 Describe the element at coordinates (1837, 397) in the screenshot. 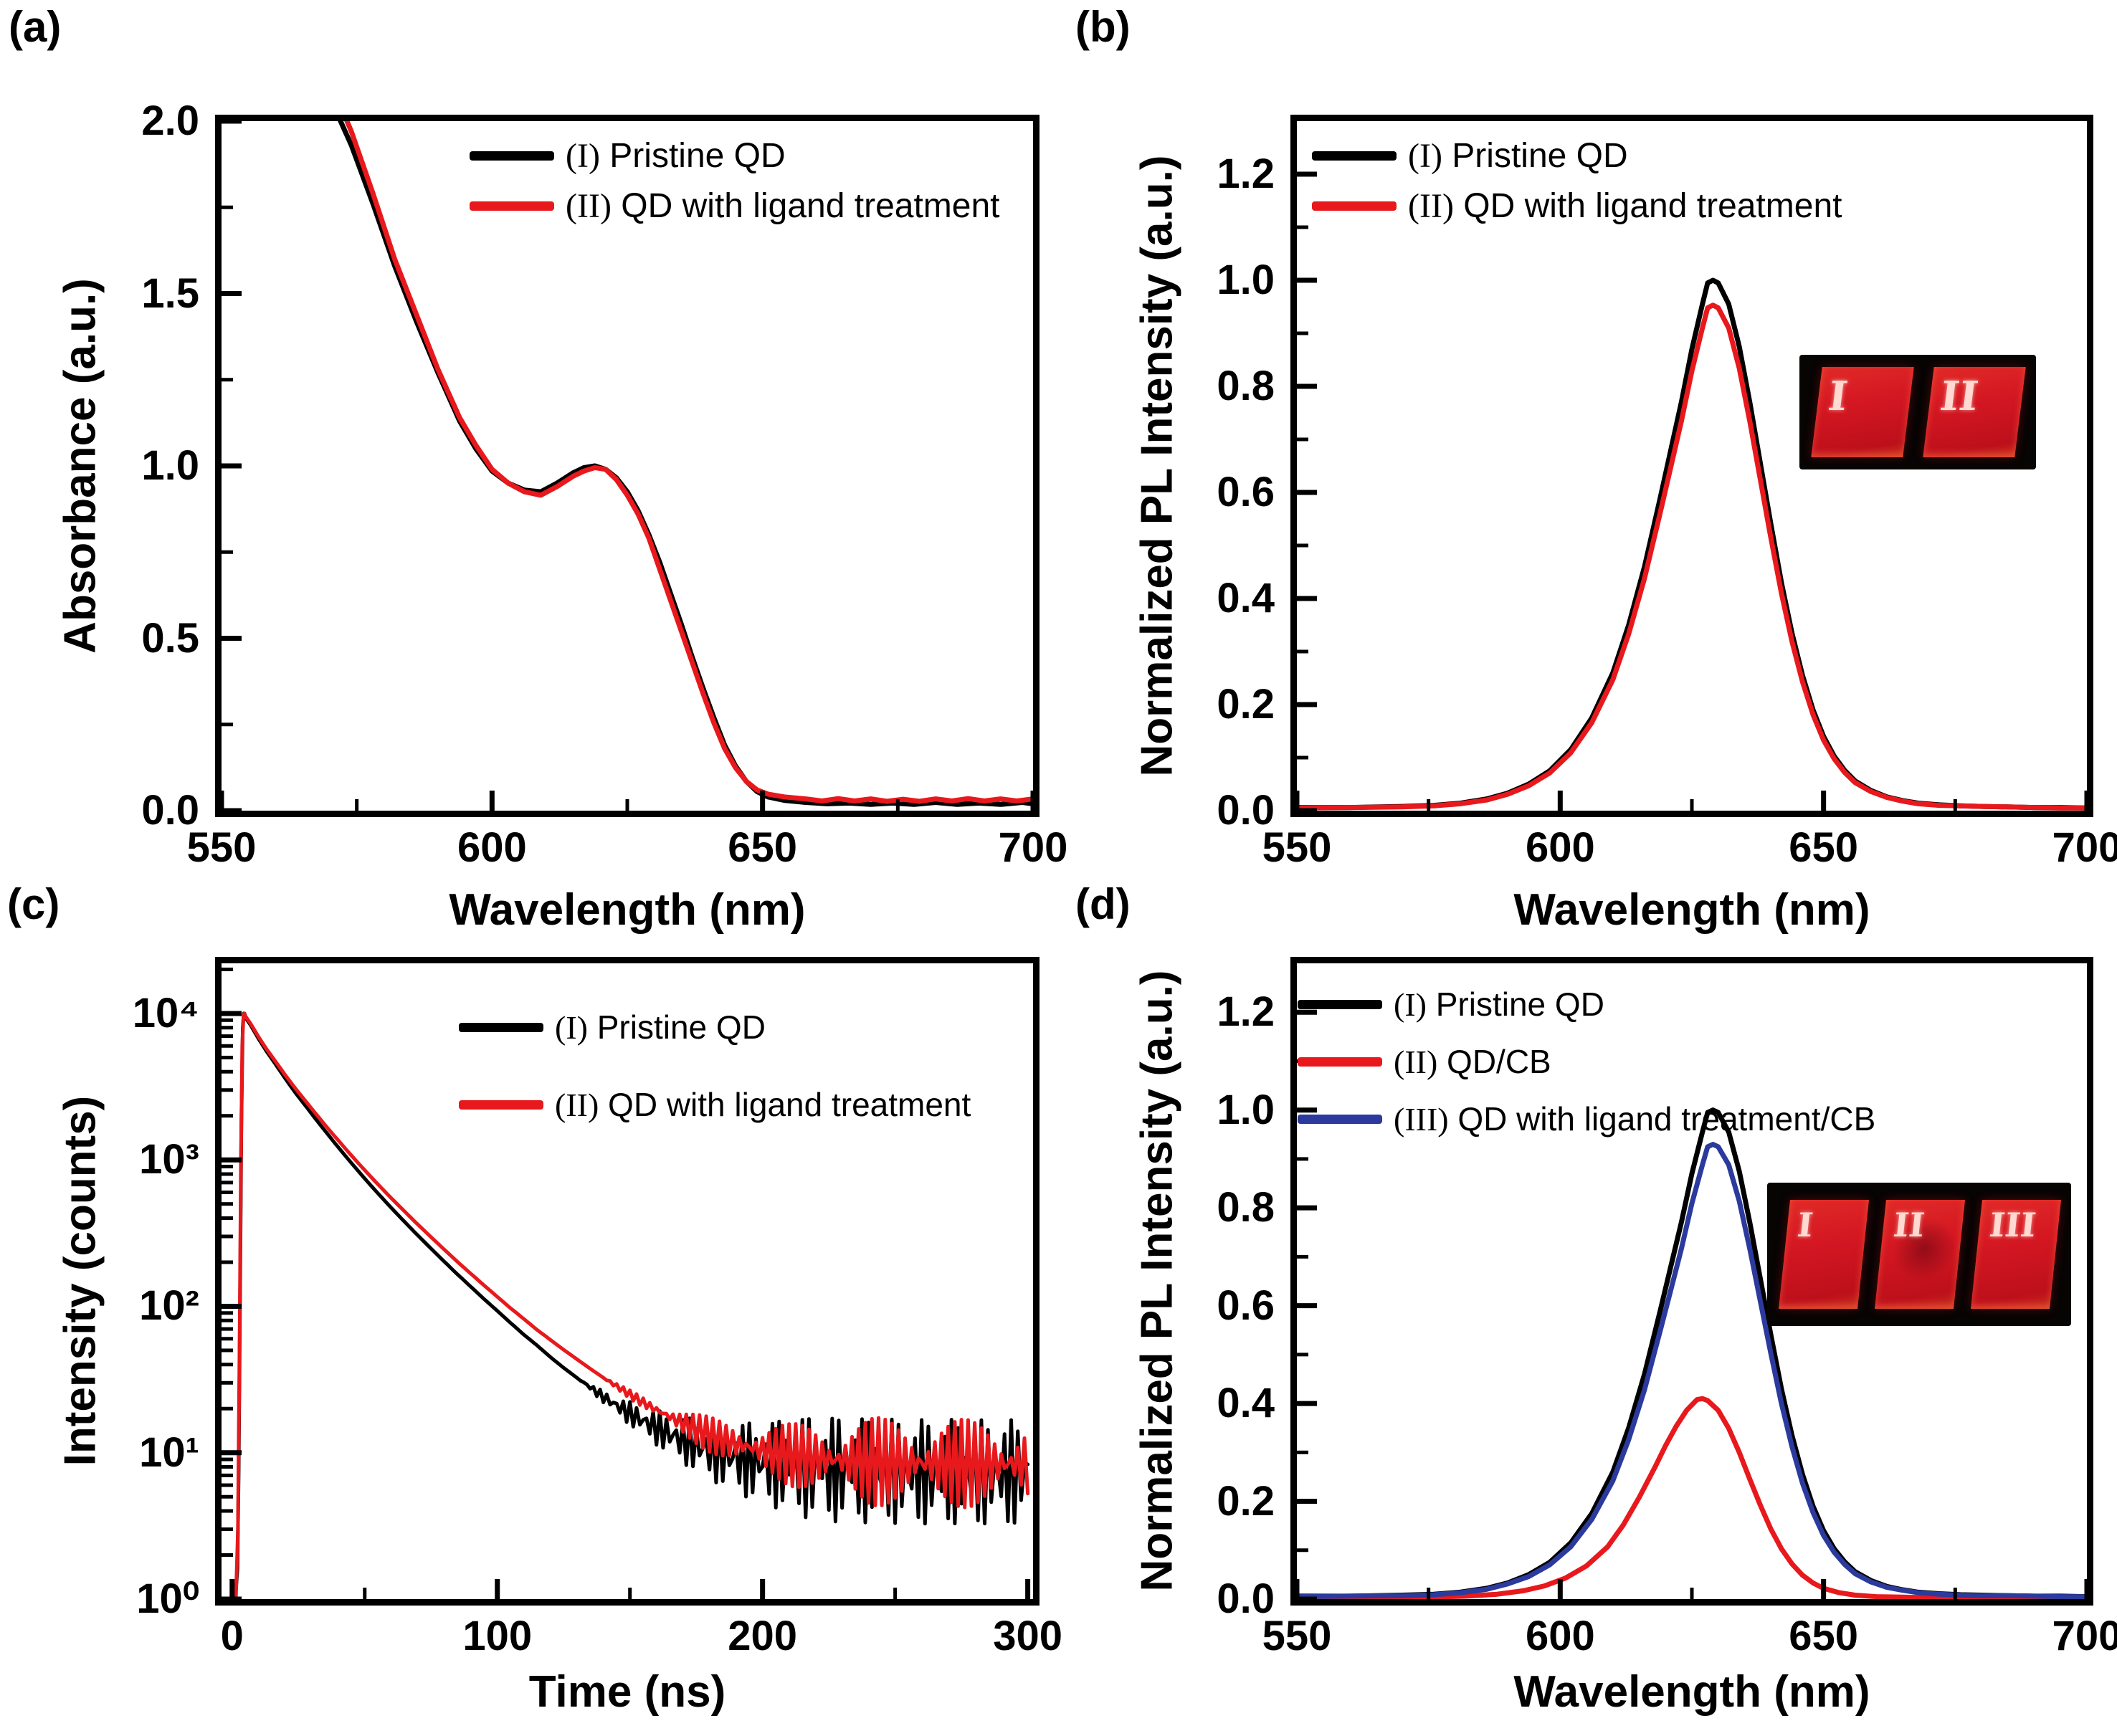

I see `tile-roman-numeral: I` at that location.